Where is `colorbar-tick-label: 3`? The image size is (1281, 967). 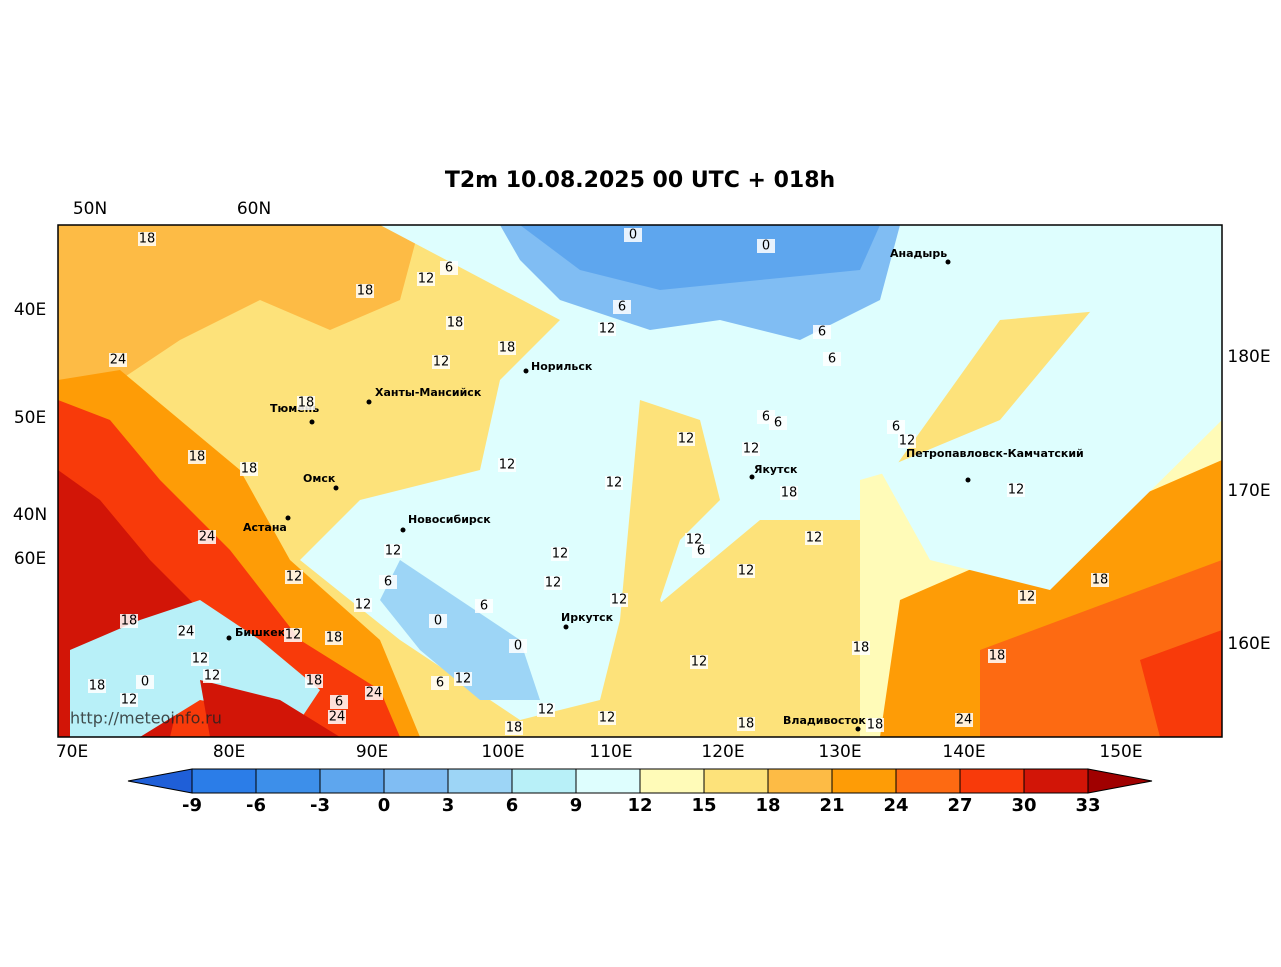
colorbar-tick-label: 3 is located at coordinates (448, 805).